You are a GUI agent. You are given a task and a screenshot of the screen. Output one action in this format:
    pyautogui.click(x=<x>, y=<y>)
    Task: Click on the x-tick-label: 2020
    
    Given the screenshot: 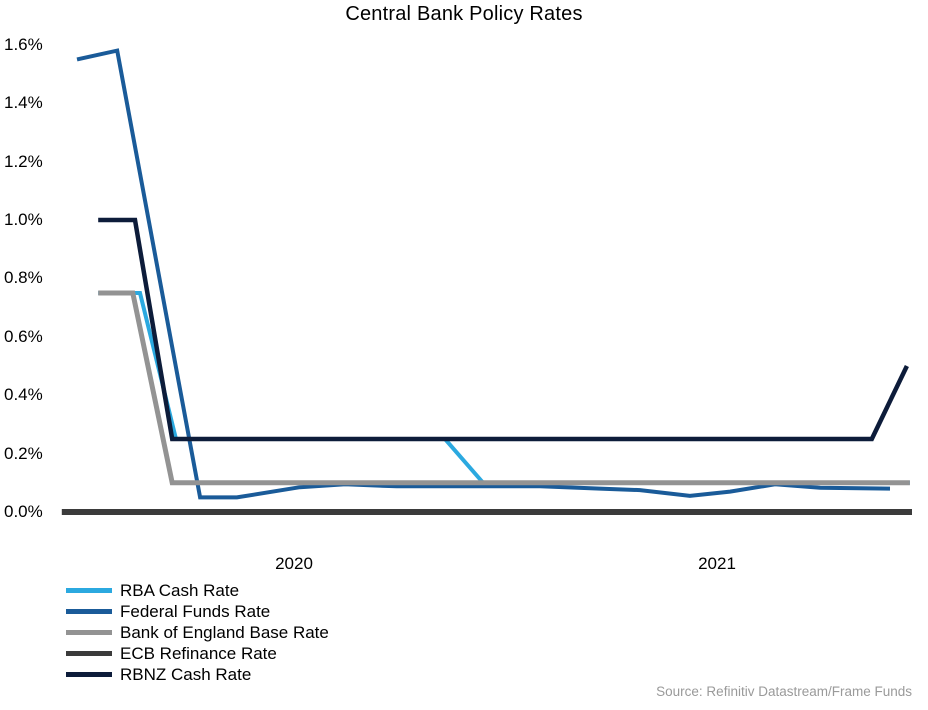 What is the action you would take?
    pyautogui.click(x=294, y=563)
    